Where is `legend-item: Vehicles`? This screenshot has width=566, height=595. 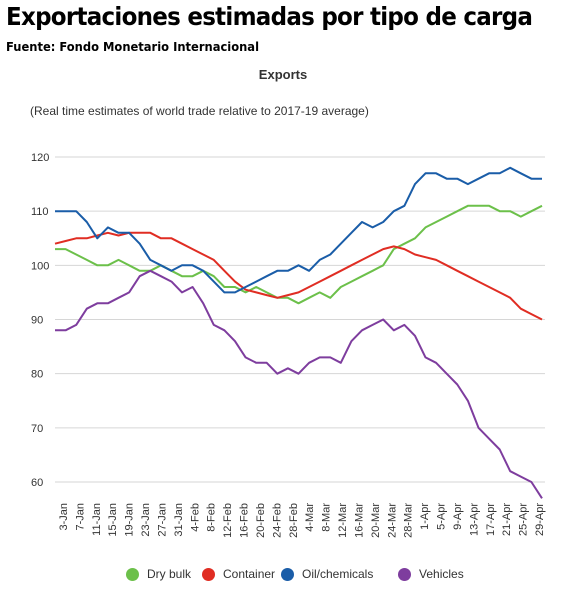
legend-item: Vehicles is located at coordinates (431, 574).